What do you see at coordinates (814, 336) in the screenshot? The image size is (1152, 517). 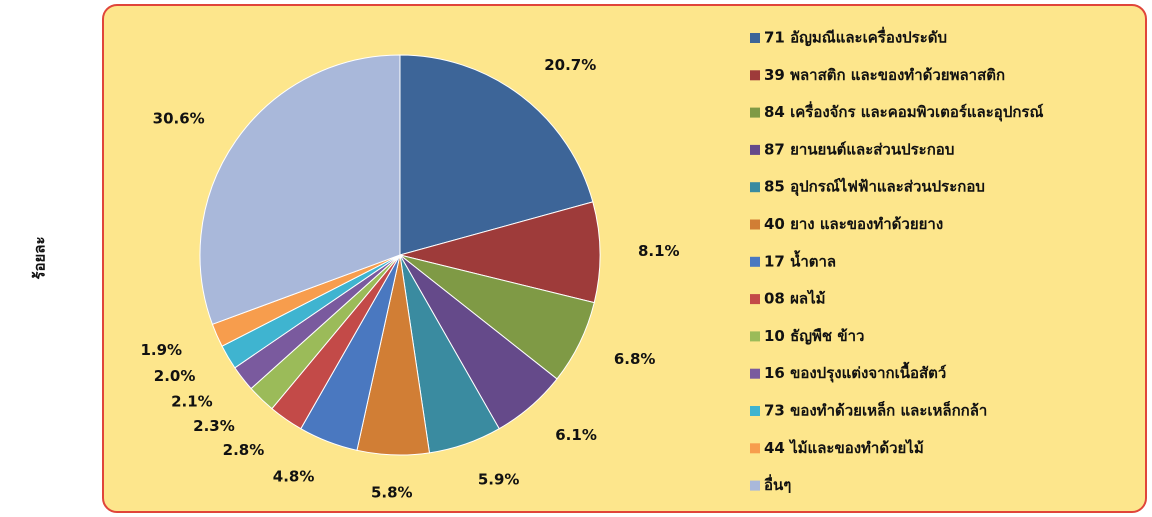 I see `legend-label: 10 ธัญพืช ข้าว` at bounding box center [814, 336].